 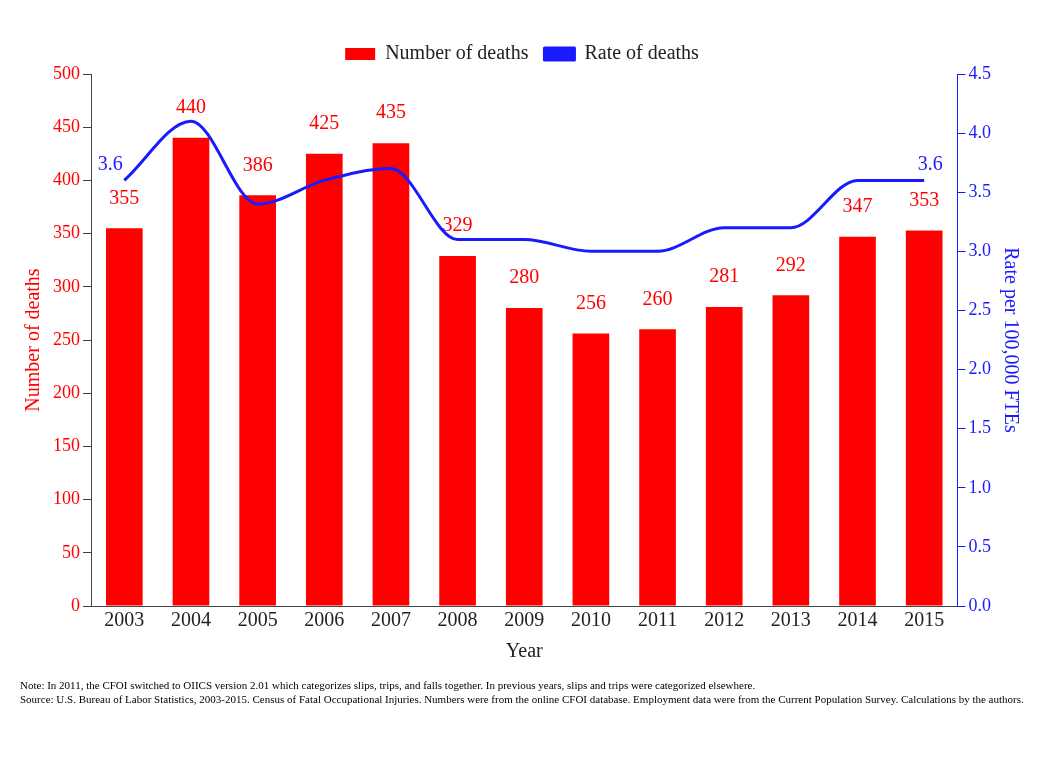 I want to click on y-tick-label: 200, so click(x=66, y=391).